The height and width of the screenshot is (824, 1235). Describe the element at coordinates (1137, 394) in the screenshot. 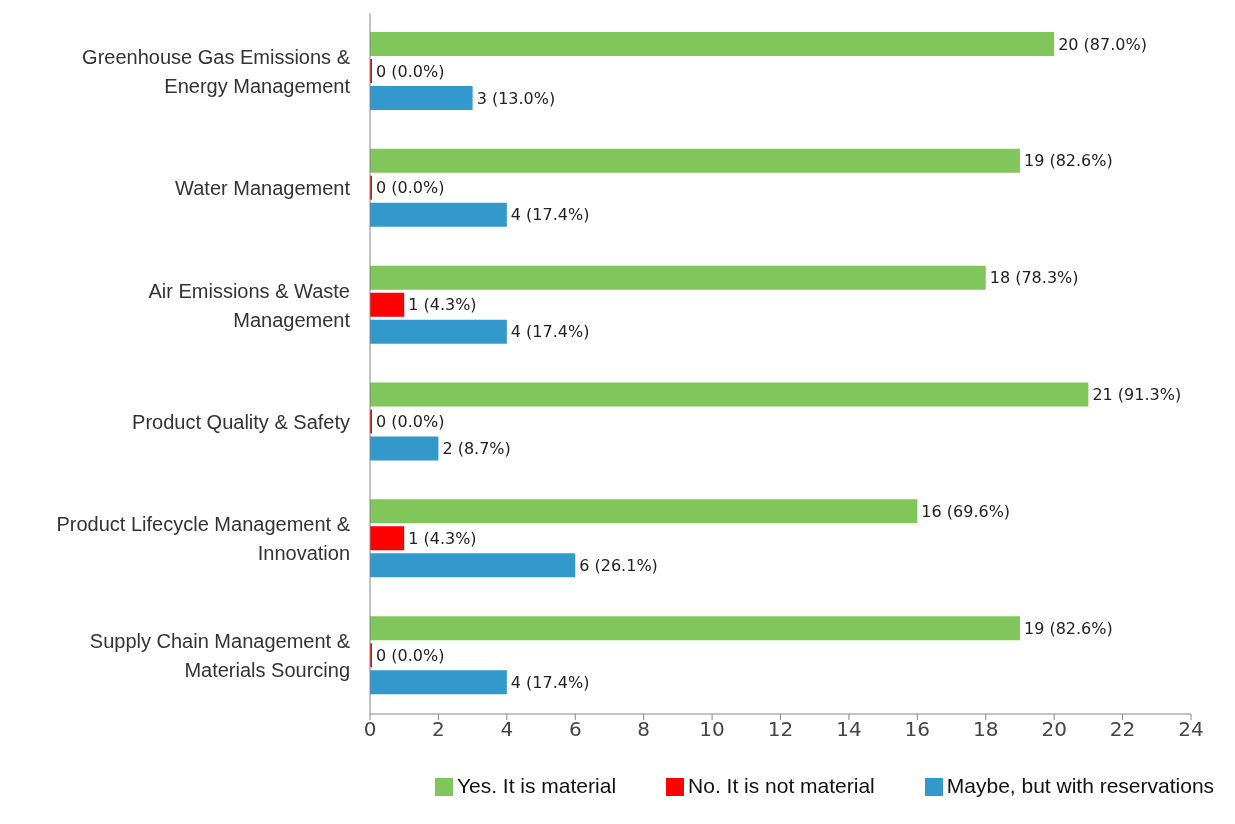

I see `data-label: 21 (91.3%)` at that location.